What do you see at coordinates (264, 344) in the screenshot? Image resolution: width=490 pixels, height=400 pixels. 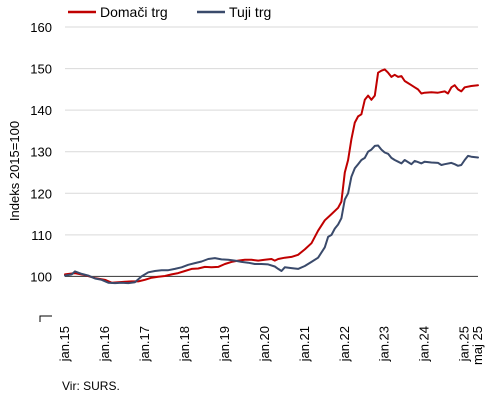 I see `x-tick-label: jan.20` at bounding box center [264, 344].